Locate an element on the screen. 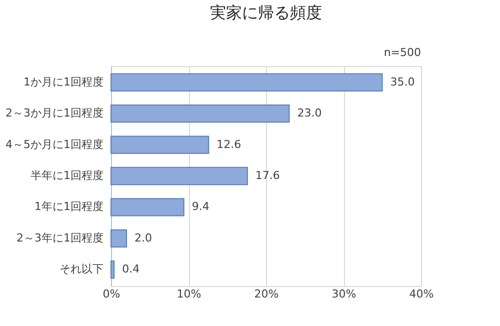 This screenshot has width=500, height=326. data-label: 35.0 is located at coordinates (402, 81).